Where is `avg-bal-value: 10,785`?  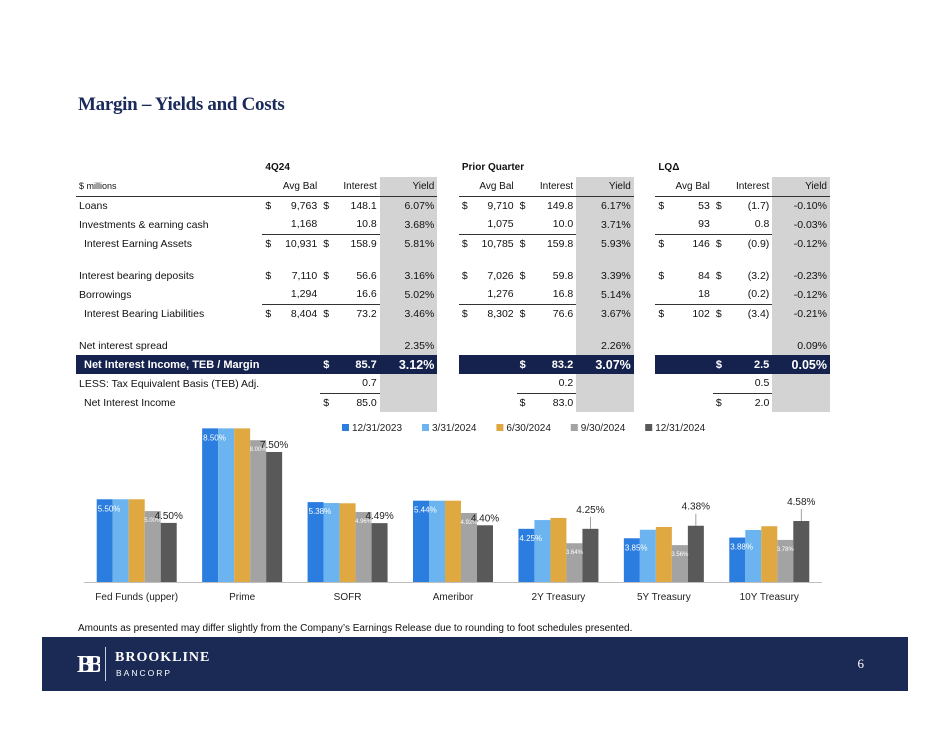 avg-bal-value: 10,785 is located at coordinates (496, 243).